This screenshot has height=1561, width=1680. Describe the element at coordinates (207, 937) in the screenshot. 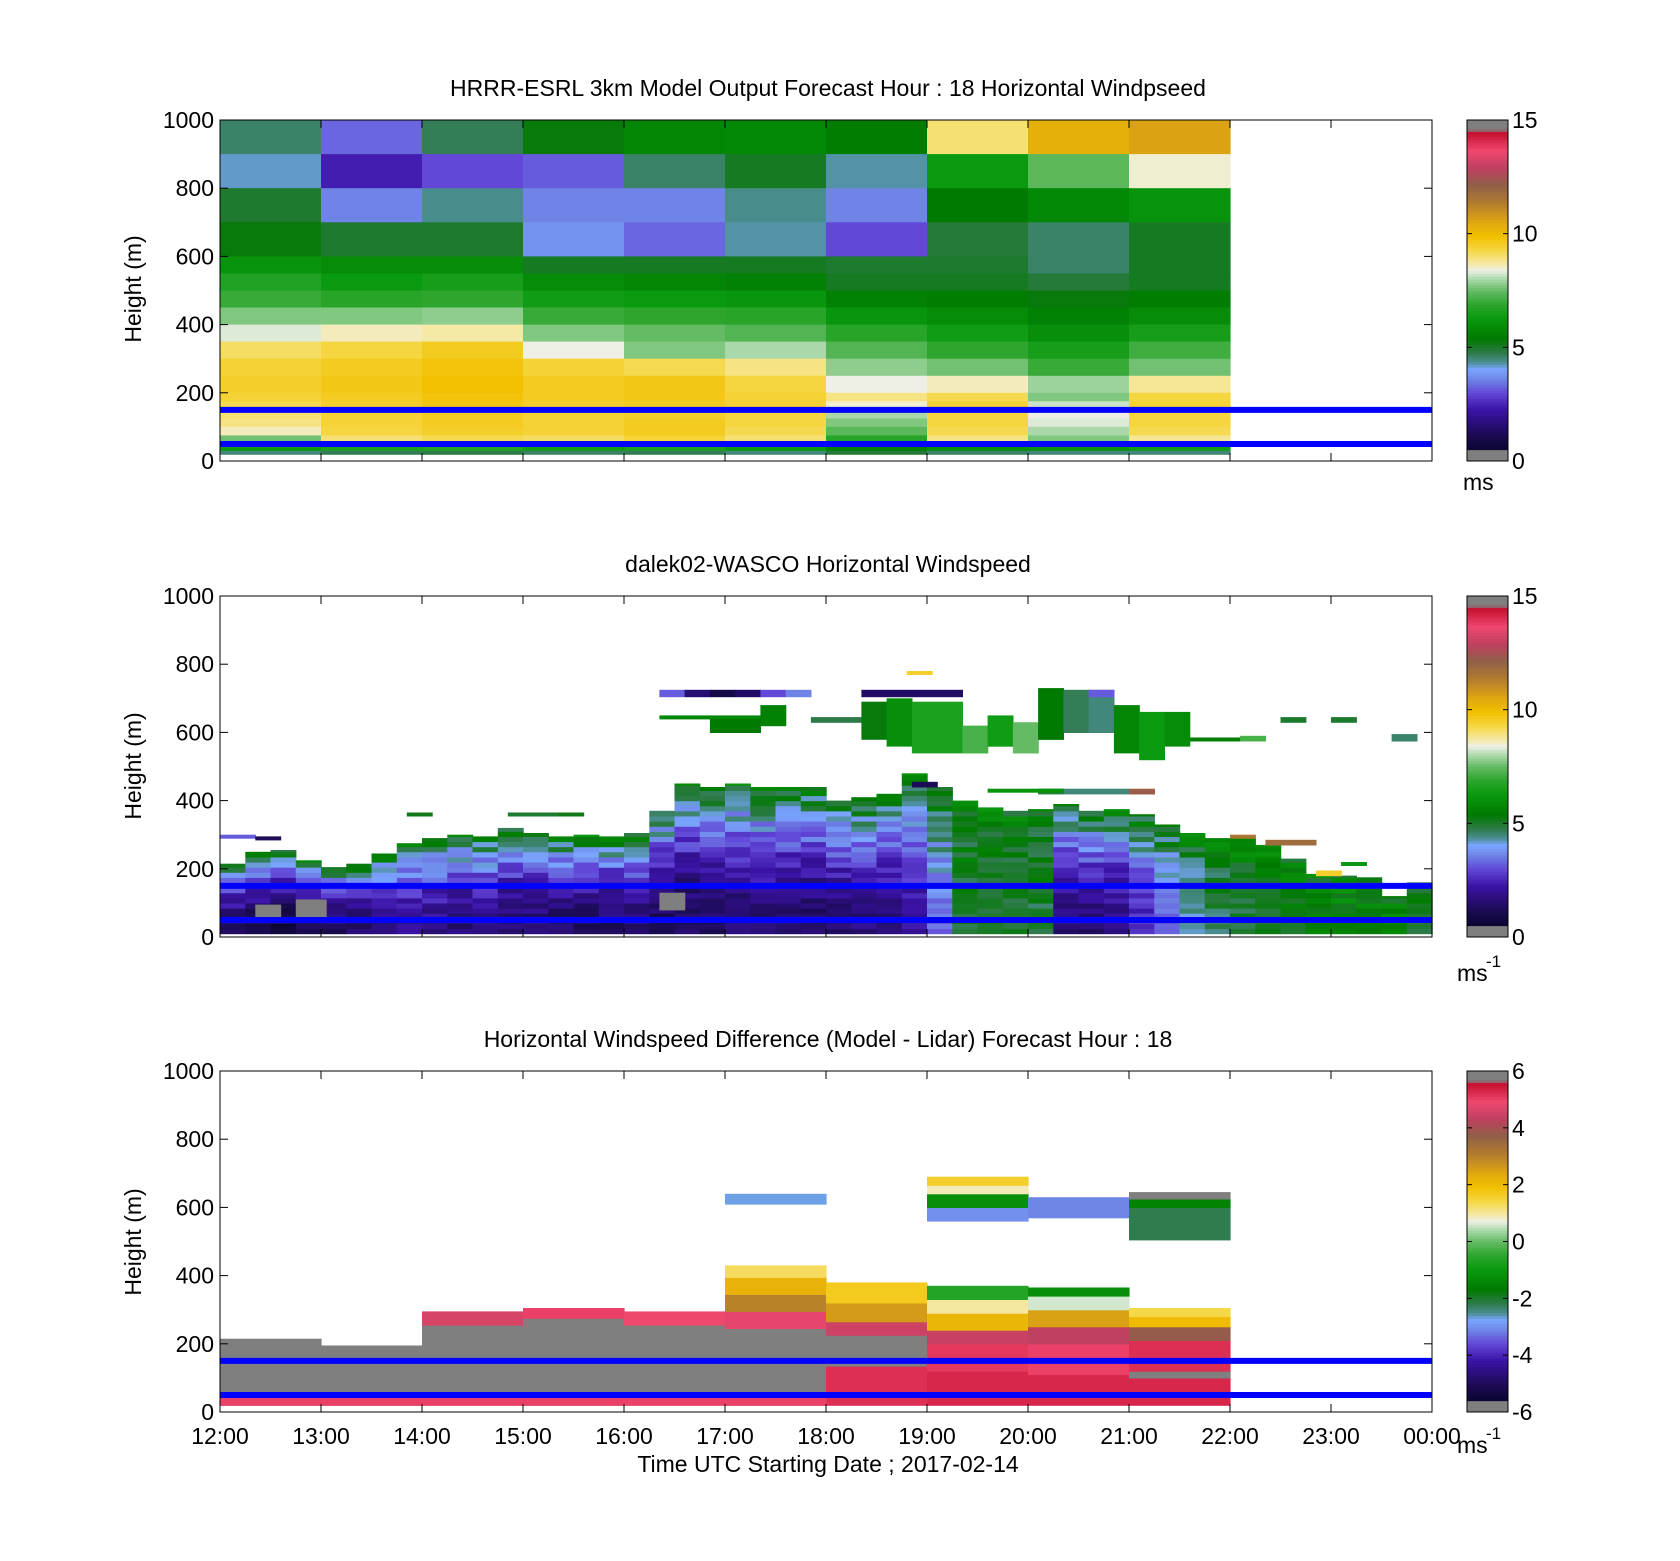

I see `y-tick-label: 0` at that location.